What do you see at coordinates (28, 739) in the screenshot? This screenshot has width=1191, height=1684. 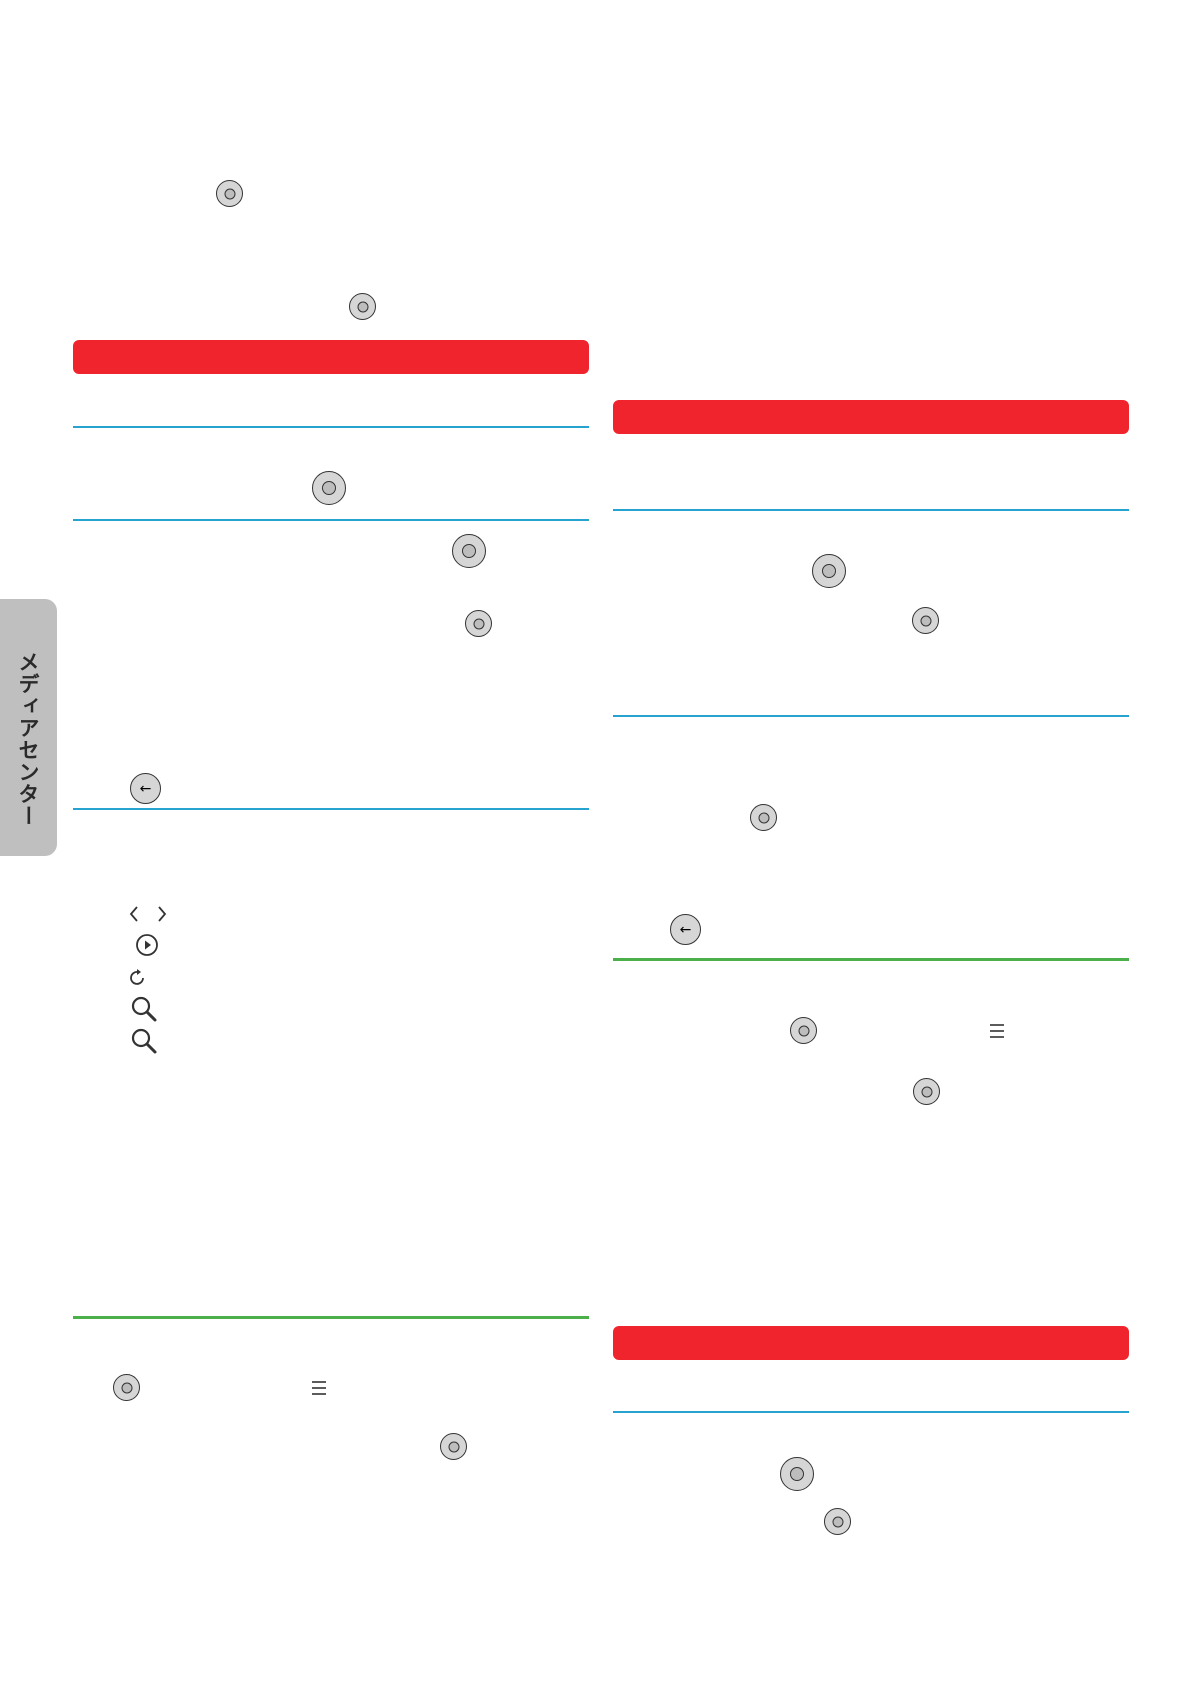 I see `side-tab-label: メディアセンター` at bounding box center [28, 739].